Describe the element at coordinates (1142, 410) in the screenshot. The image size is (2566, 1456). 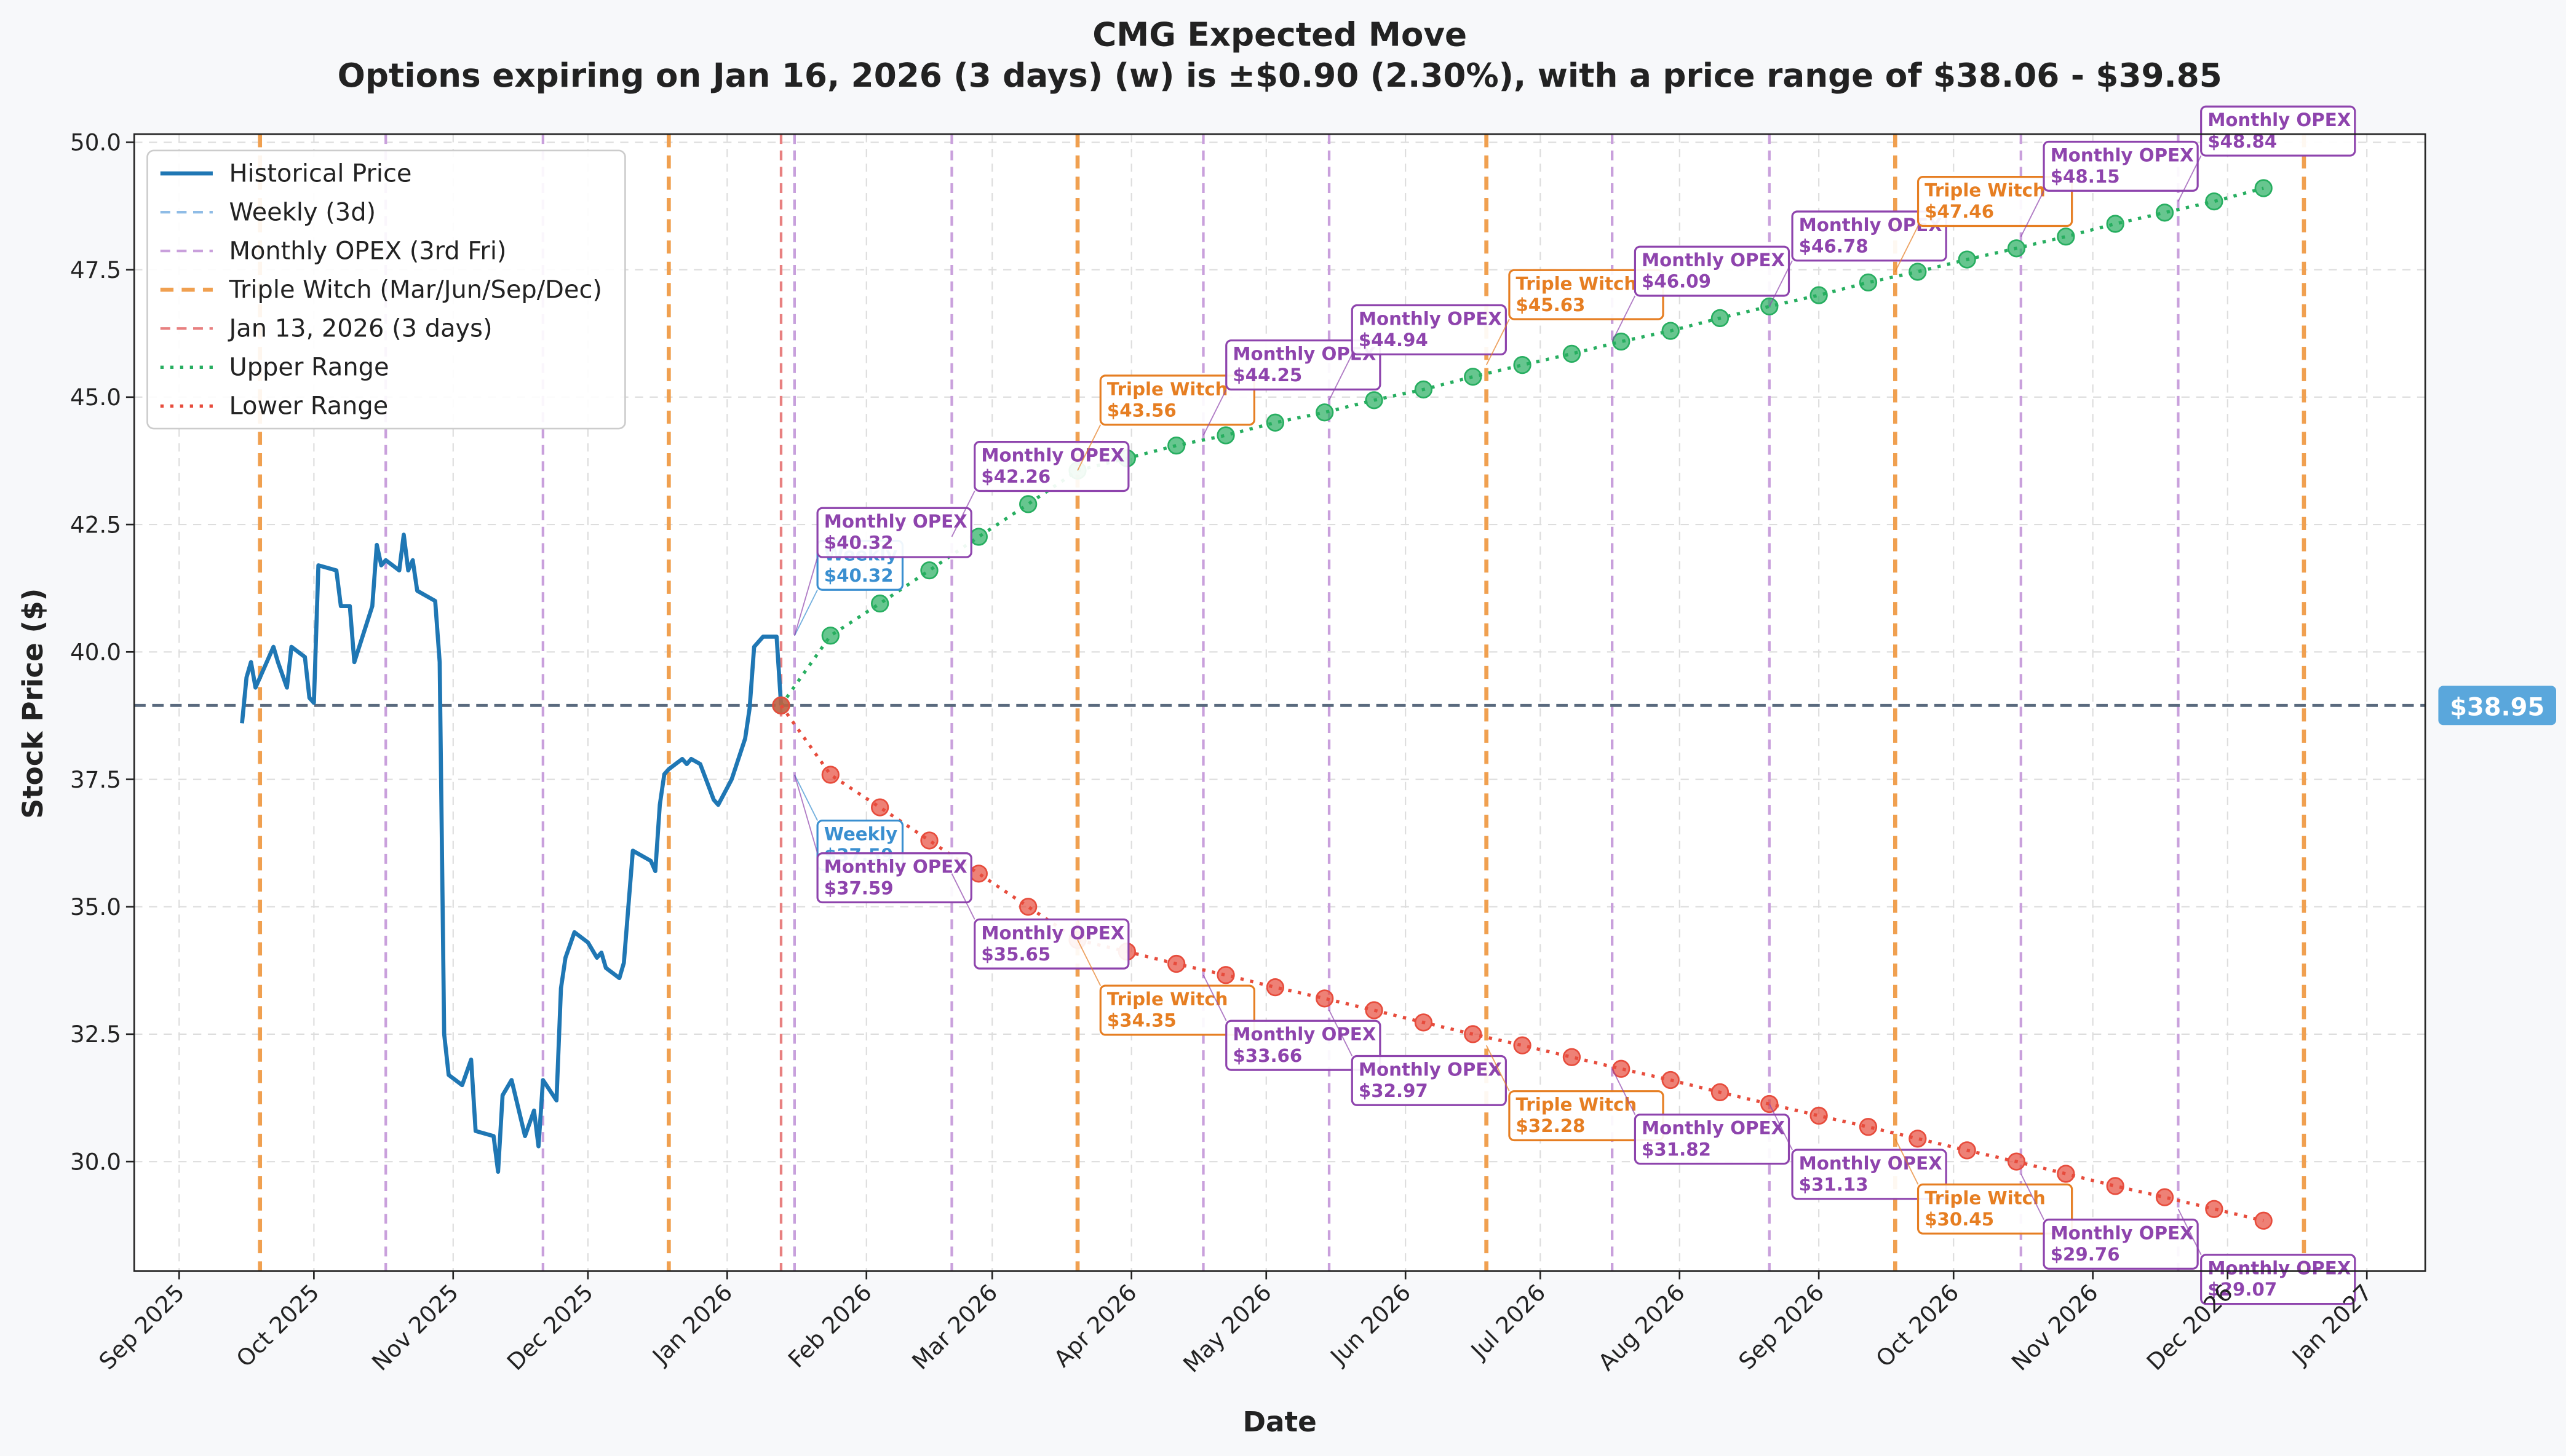
I see `annotation-value: $43.56` at that location.